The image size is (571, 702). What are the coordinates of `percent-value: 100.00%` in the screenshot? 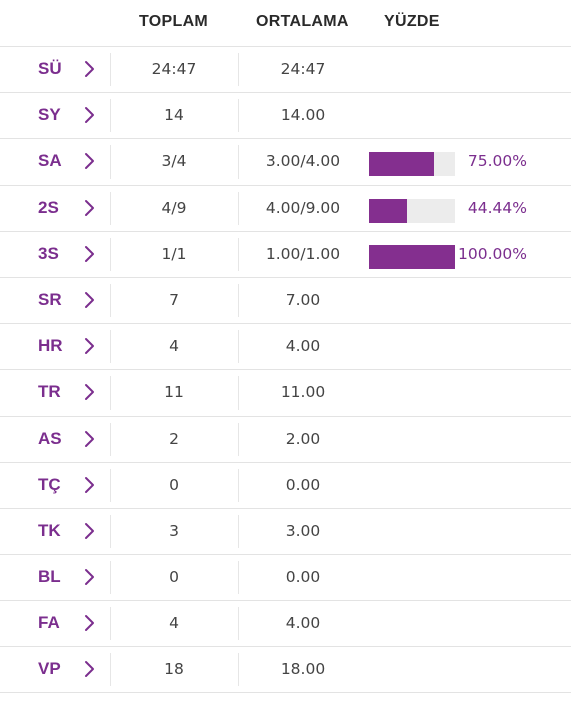 It's located at (492, 253).